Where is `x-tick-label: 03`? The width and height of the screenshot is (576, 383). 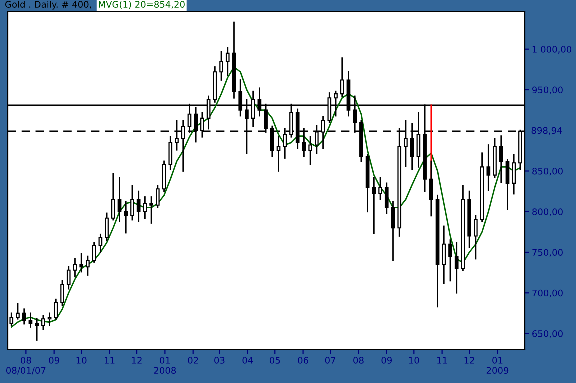 x-tick-label: 03 is located at coordinates (219, 360).